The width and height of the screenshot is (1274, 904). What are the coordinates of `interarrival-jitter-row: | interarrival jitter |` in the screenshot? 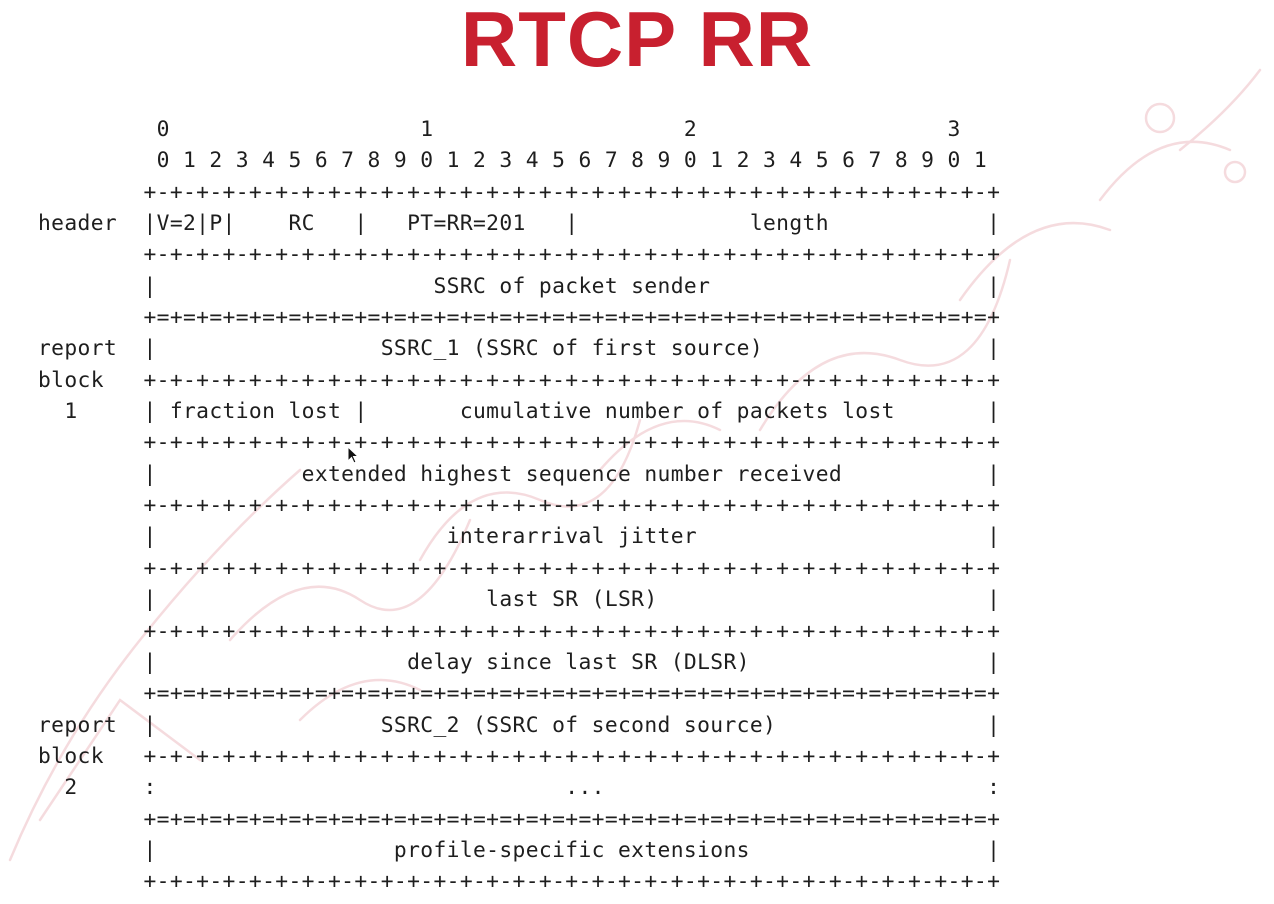 It's located at (519, 537).